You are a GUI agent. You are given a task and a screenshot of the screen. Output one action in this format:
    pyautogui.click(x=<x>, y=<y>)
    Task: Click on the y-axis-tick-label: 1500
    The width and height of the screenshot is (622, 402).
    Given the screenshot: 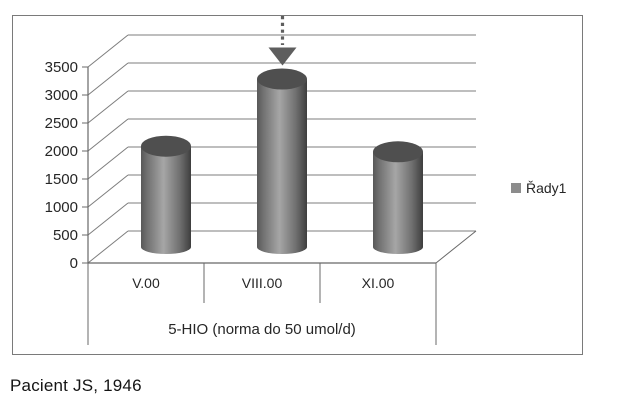 What is the action you would take?
    pyautogui.click(x=61, y=179)
    